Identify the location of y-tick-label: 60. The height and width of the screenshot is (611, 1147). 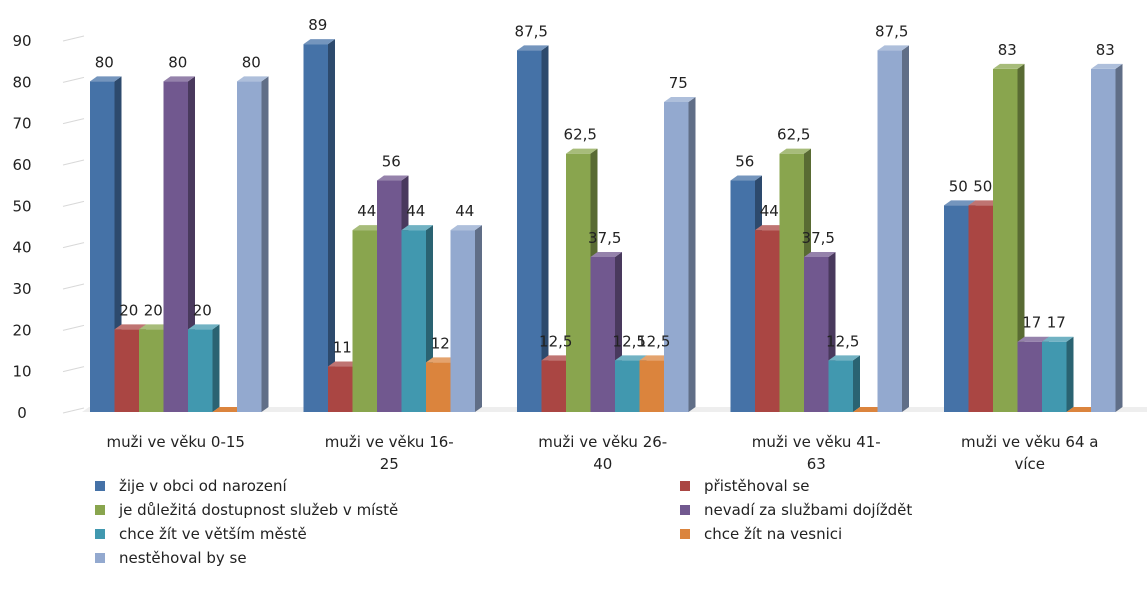
(21, 165).